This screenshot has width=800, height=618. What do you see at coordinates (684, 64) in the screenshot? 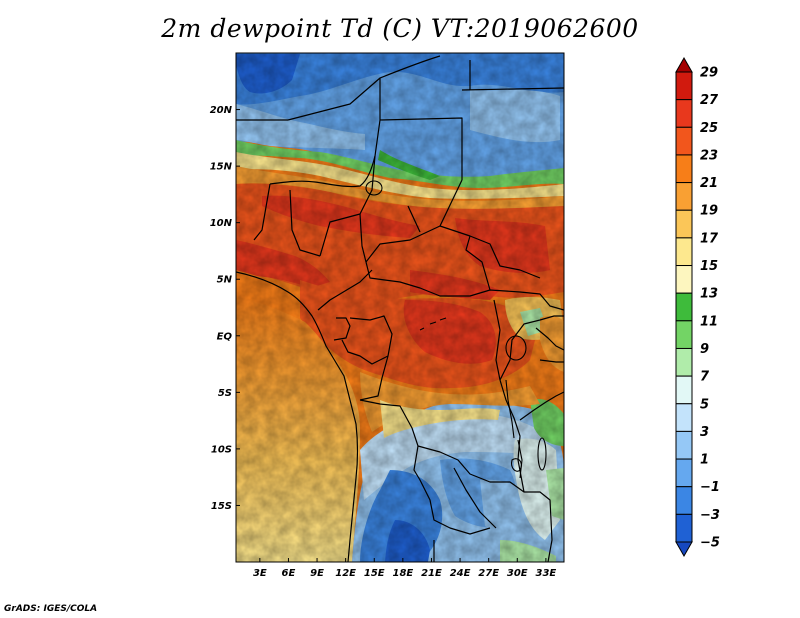
I see `colorbar-max-triangle` at bounding box center [684, 64].